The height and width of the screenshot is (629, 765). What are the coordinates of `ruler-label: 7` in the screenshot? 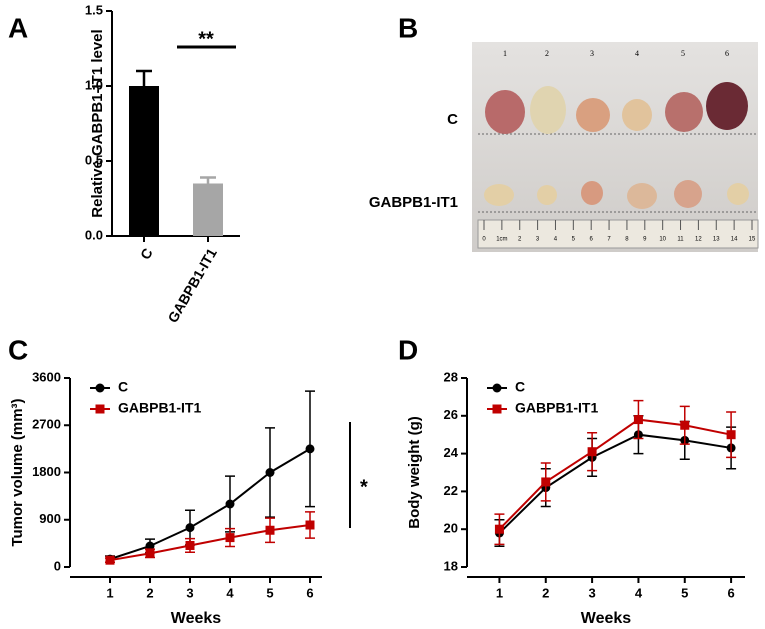 It's located at (609, 240).